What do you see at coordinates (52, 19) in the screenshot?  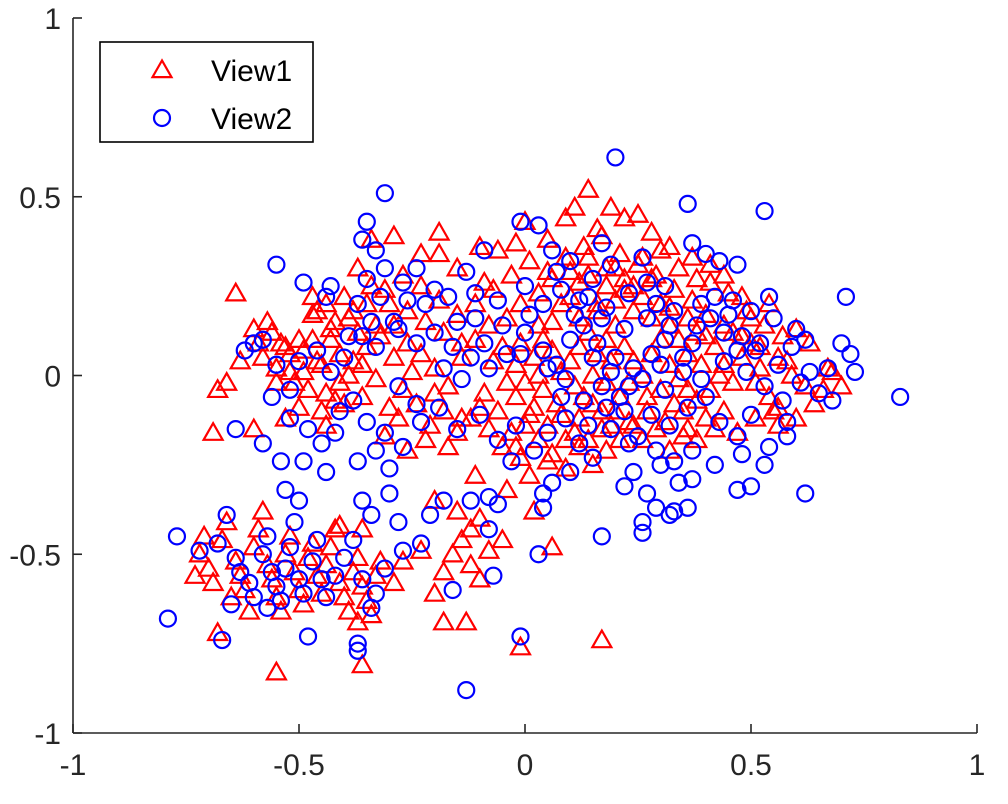 I see `y-tick-label: 1` at bounding box center [52, 19].